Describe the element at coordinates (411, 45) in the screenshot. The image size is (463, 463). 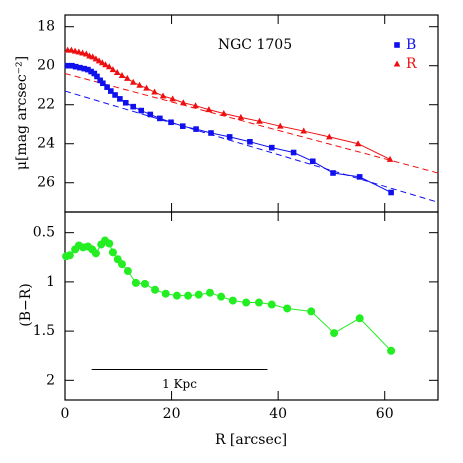
I see `legend-label: B` at that location.